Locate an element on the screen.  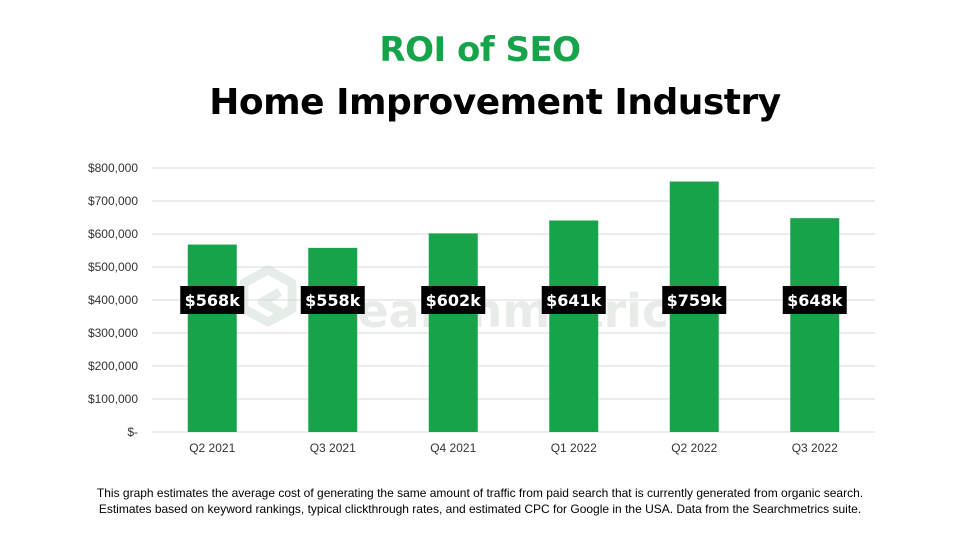
data-label: $568k is located at coordinates (212, 300).